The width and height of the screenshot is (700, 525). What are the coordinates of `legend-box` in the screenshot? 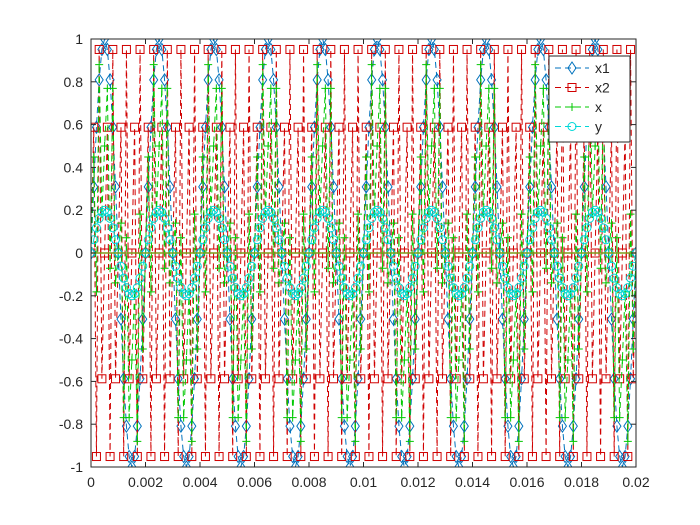 It's located at (589, 99).